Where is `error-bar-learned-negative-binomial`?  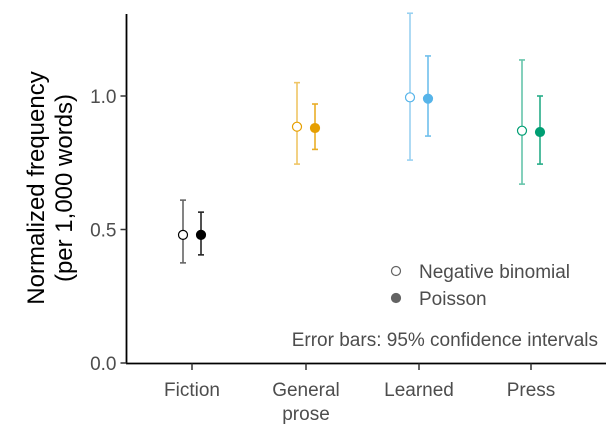
error-bar-learned-negative-binomial is located at coordinates (410, 86).